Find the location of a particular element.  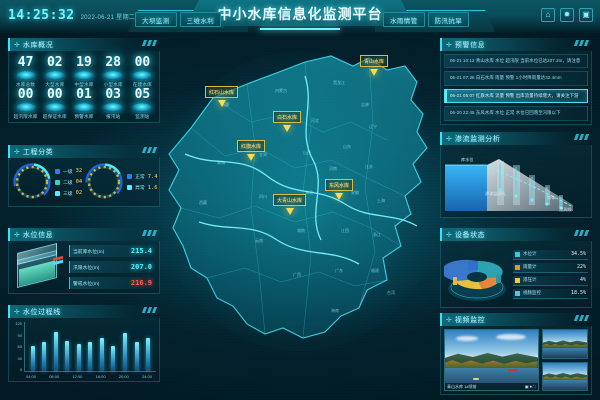

stat-cell: 05 监测站 is located at coordinates (142, 104).